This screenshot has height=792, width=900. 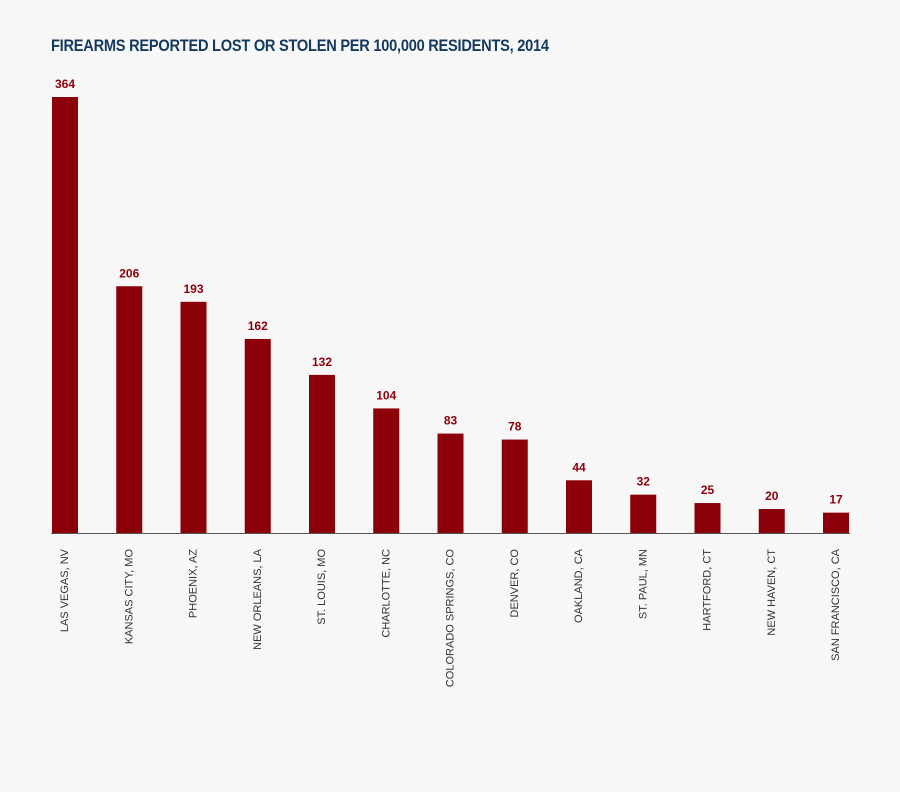 I want to click on category-label-5: CHARLOTTE, NC, so click(x=386, y=593).